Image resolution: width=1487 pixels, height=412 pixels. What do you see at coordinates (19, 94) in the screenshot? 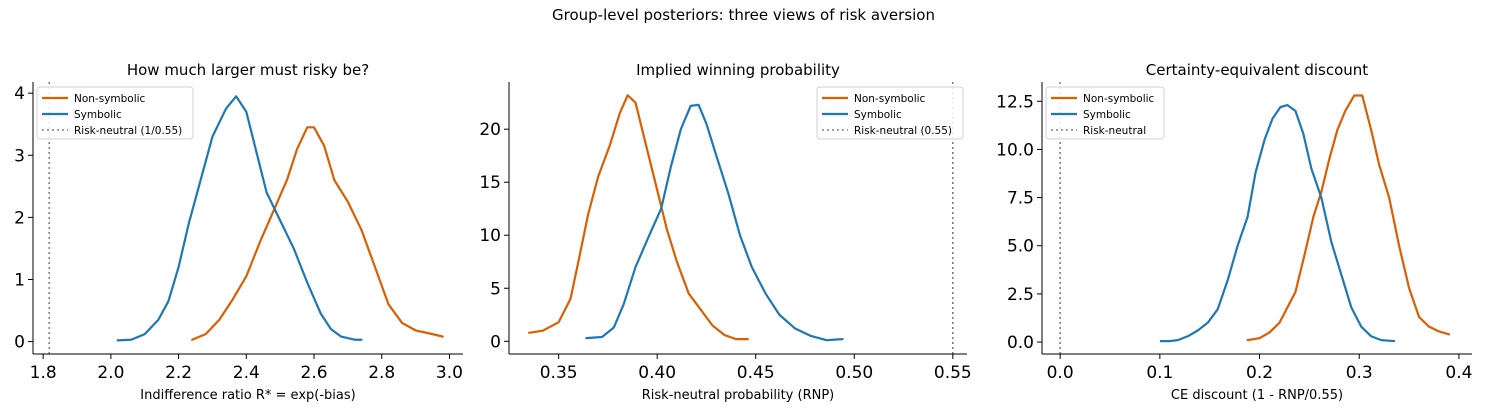
I see `y-tick-label: 4` at bounding box center [19, 94].